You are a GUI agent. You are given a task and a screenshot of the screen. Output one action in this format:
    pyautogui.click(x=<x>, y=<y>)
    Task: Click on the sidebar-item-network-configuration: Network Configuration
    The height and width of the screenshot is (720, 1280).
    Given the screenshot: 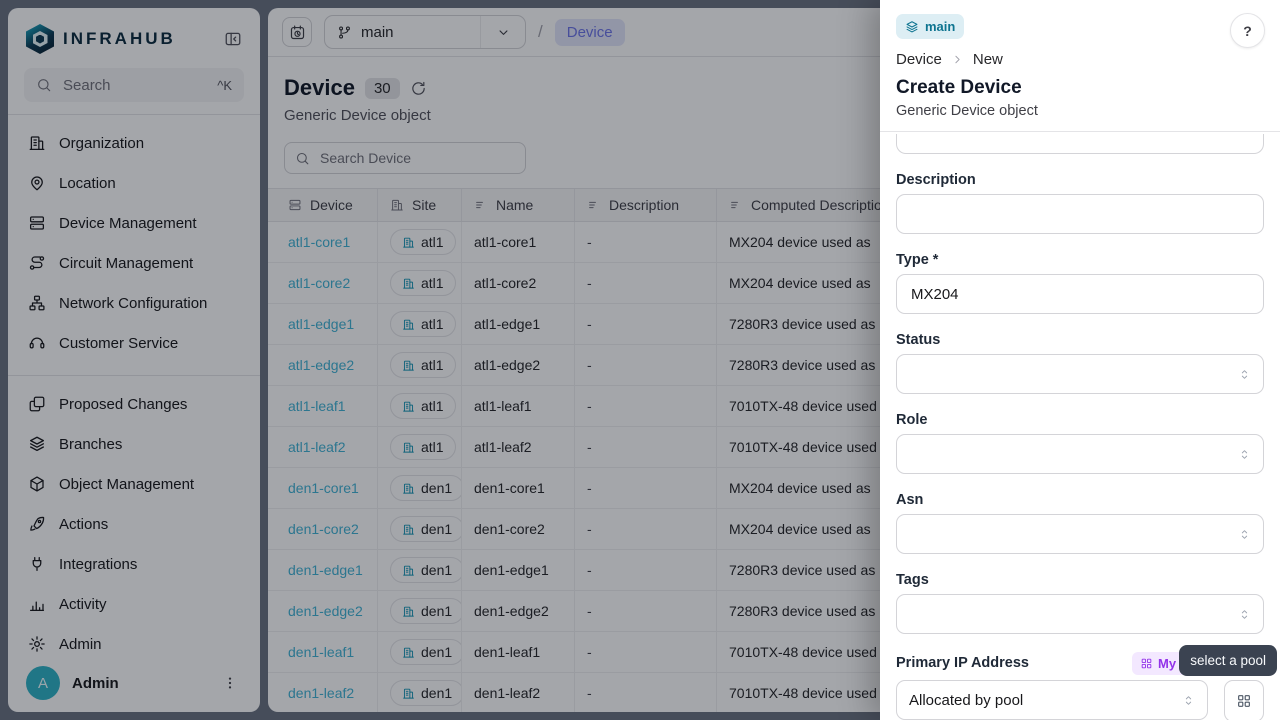 What is the action you would take?
    pyautogui.click(x=134, y=303)
    